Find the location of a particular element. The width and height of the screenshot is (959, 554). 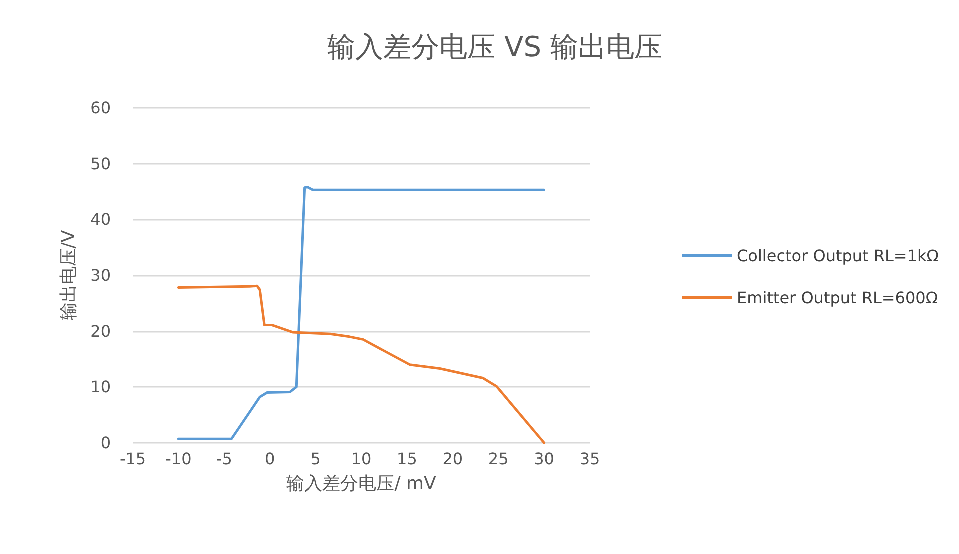

x-tick-label: 30 is located at coordinates (544, 459).